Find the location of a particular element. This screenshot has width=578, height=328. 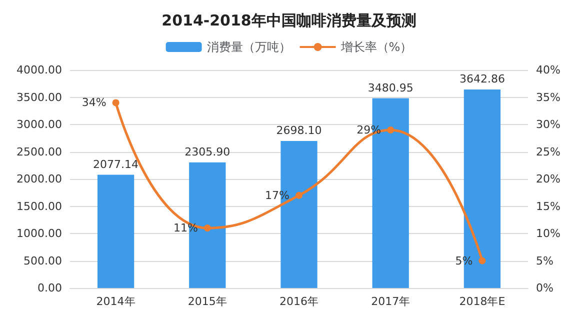

y2-tick-label: 10% is located at coordinates (548, 233).